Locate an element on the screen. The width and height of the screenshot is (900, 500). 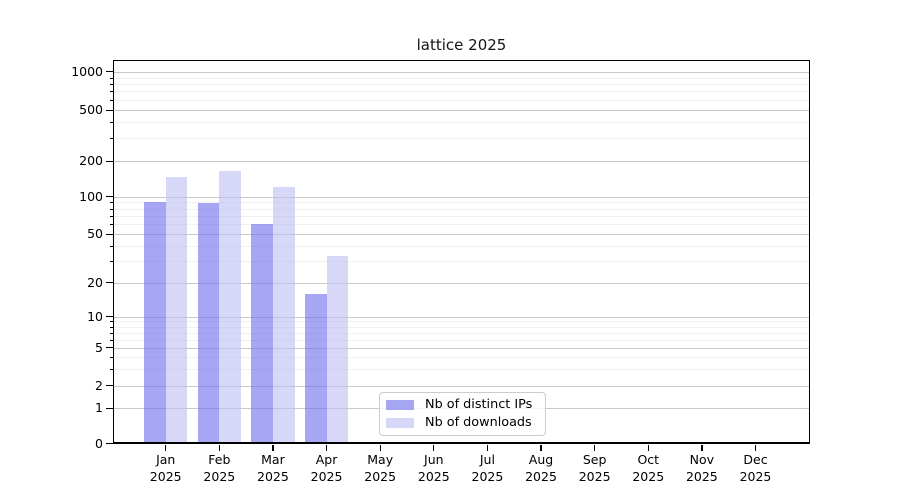
y-tick-label: 0 is located at coordinates (99, 443).